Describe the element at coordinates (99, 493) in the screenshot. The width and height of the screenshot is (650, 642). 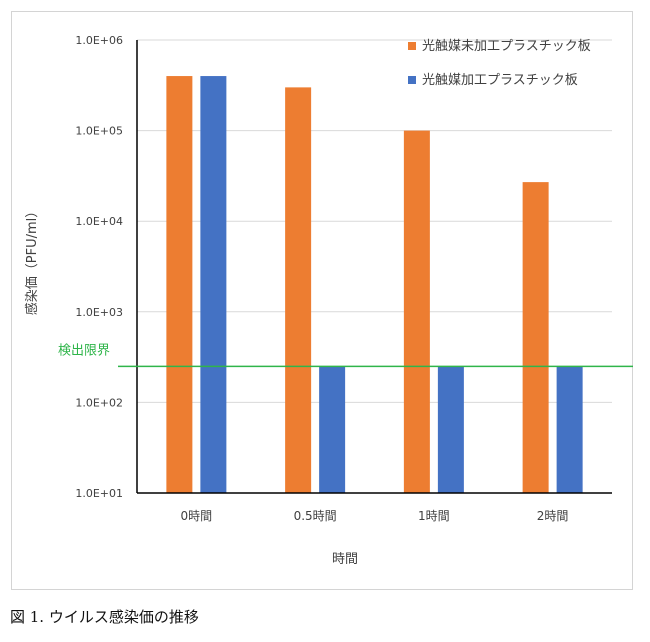
I see `y-tick-label: 1.0E+01` at that location.